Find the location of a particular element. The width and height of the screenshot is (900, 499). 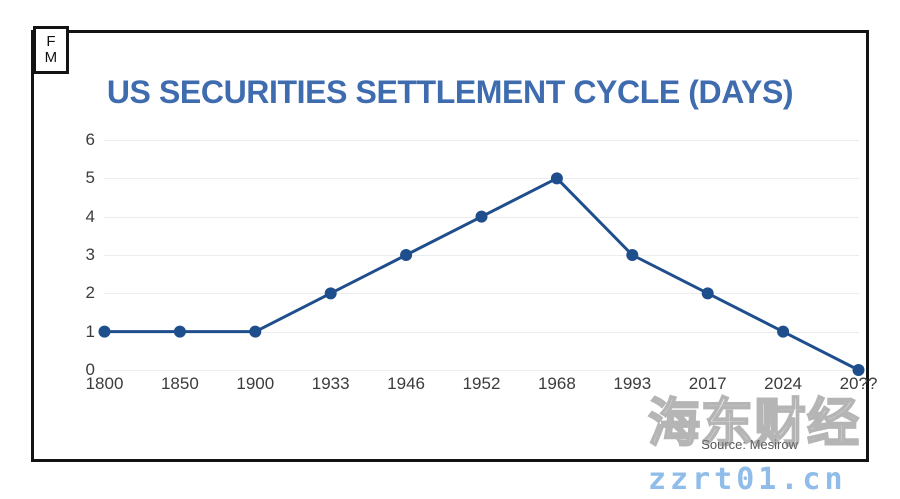

x-axis-tick-label: 1952 is located at coordinates (481, 383).